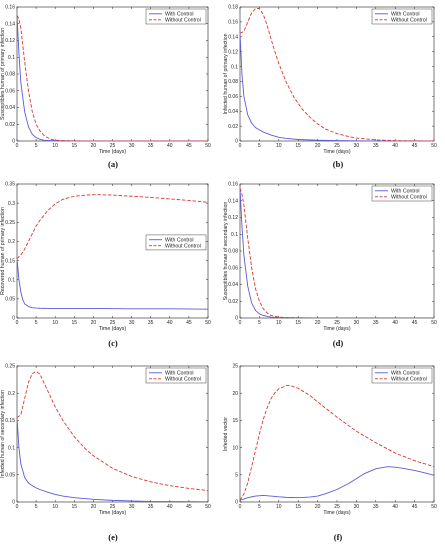 This screenshot has width=445, height=550. I want to click on panel-label: (e), so click(113, 537).